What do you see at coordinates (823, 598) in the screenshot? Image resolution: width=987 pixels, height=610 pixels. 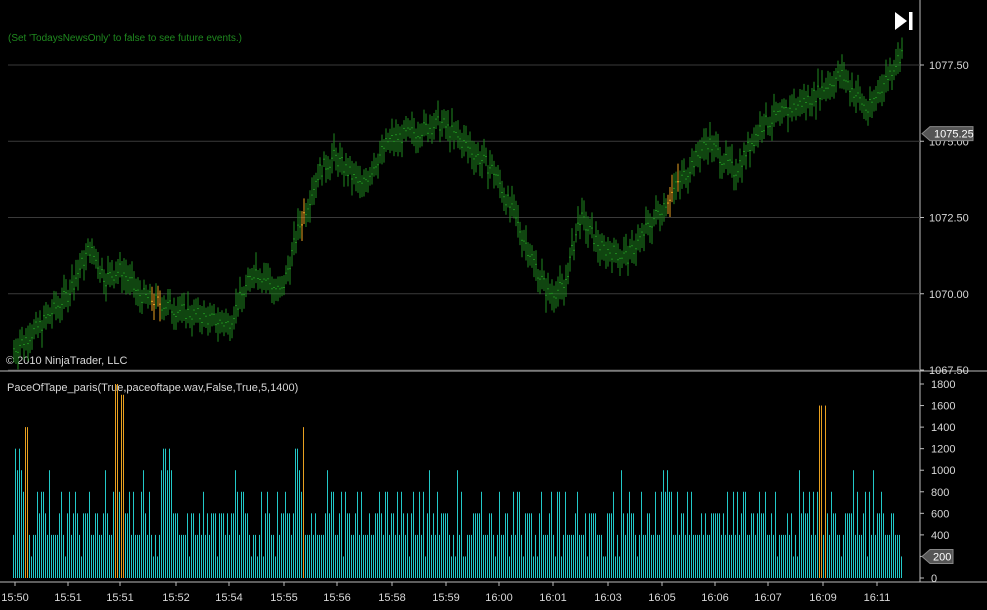 I see `time-tick-label: 16:09` at bounding box center [823, 598].